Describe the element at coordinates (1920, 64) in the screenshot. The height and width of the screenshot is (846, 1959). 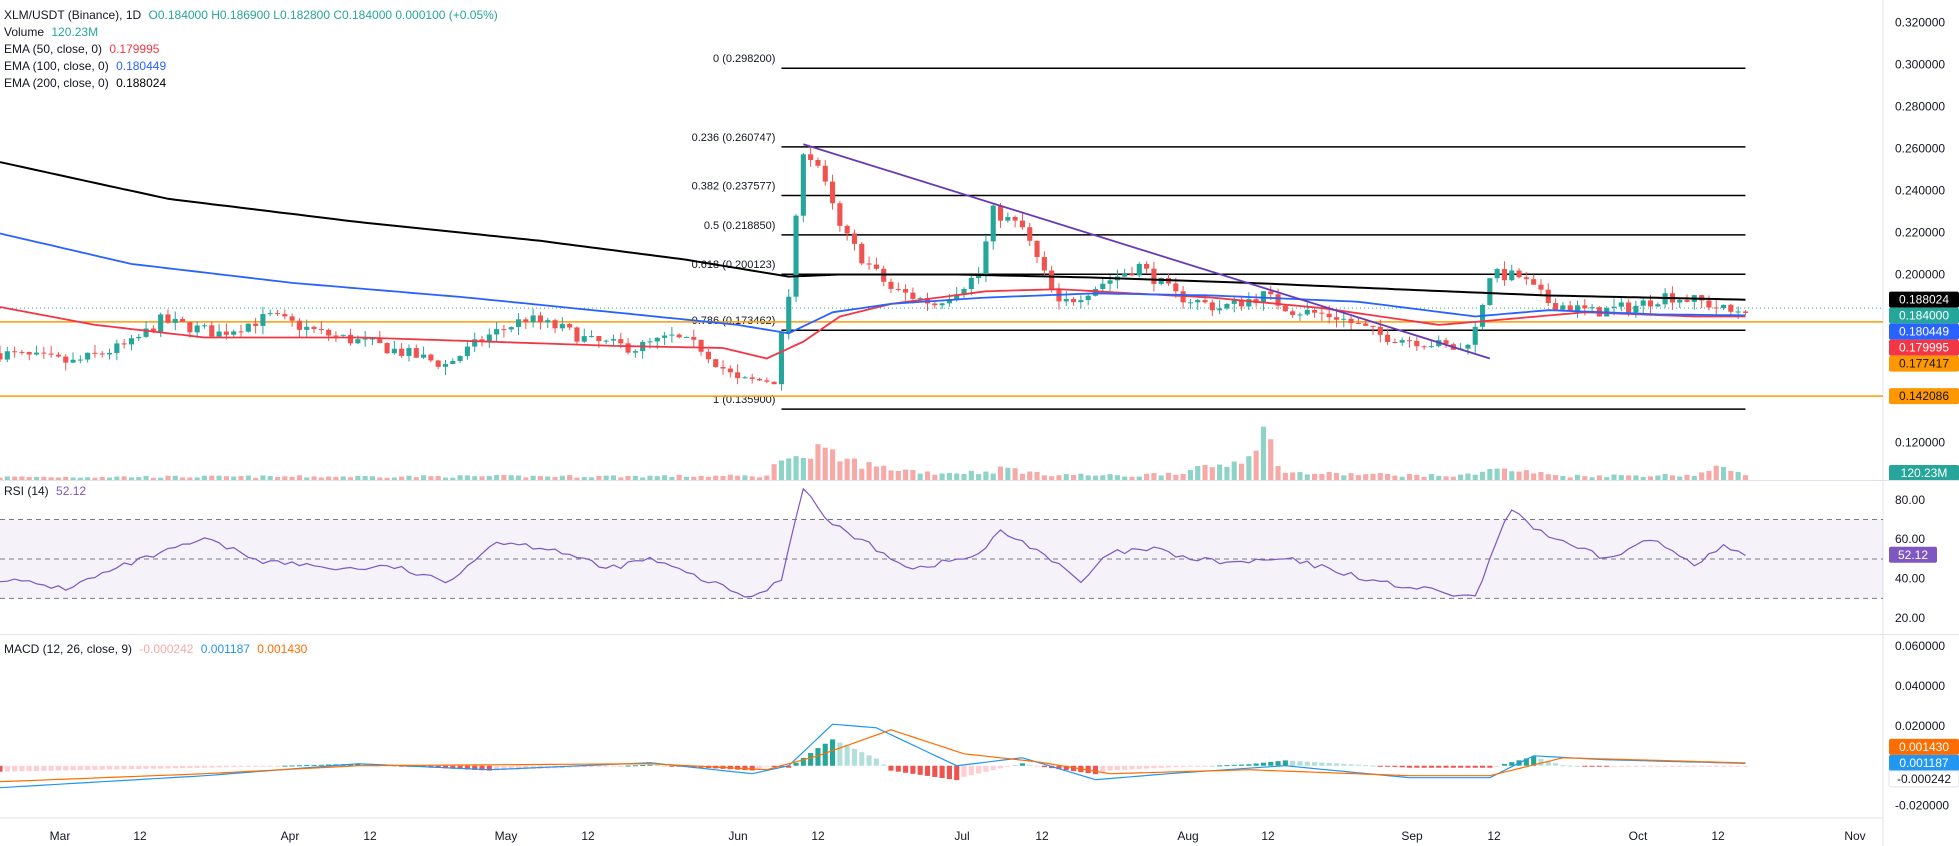
I see `y-tick-label: 0.300000` at that location.